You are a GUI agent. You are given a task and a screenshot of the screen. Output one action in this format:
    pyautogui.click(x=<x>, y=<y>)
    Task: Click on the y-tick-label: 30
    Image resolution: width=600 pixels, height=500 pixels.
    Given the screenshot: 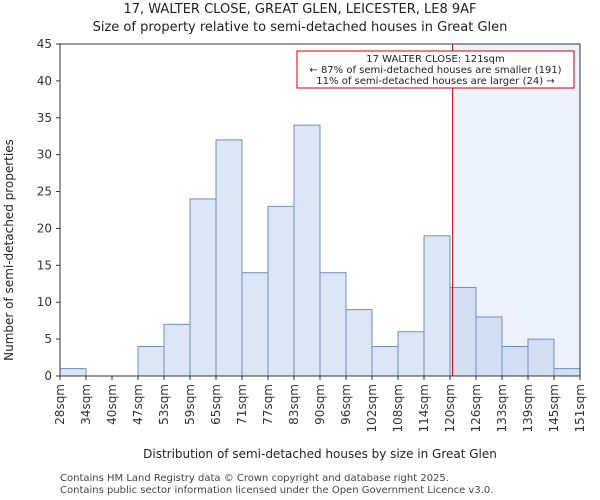 What is the action you would take?
    pyautogui.click(x=44, y=155)
    